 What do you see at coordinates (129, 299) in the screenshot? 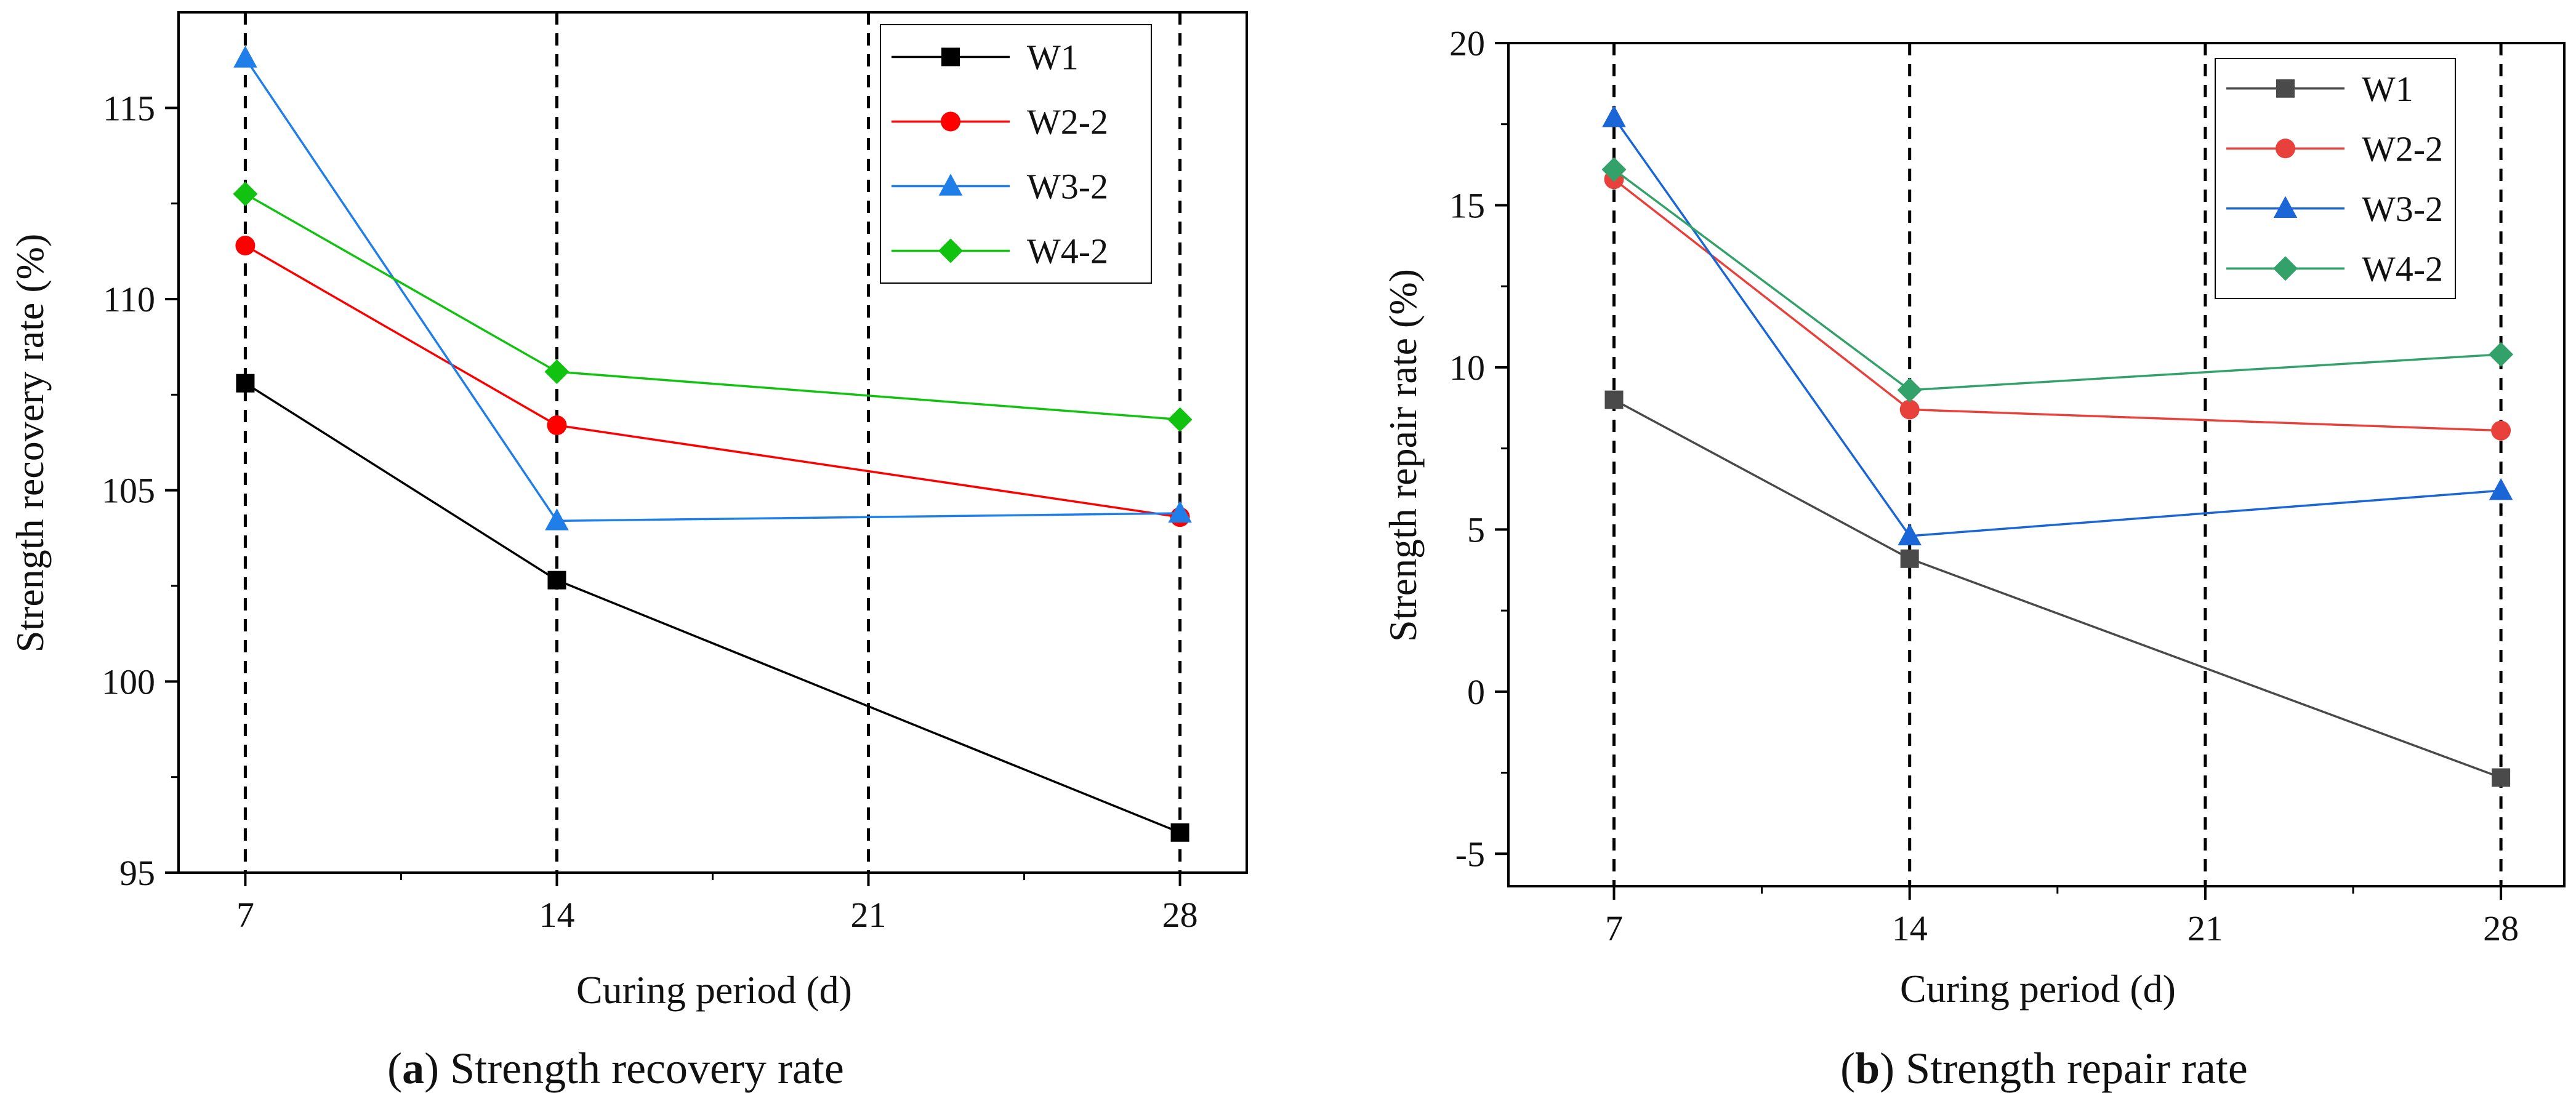
I see `y-tick-label: 110` at bounding box center [129, 299].